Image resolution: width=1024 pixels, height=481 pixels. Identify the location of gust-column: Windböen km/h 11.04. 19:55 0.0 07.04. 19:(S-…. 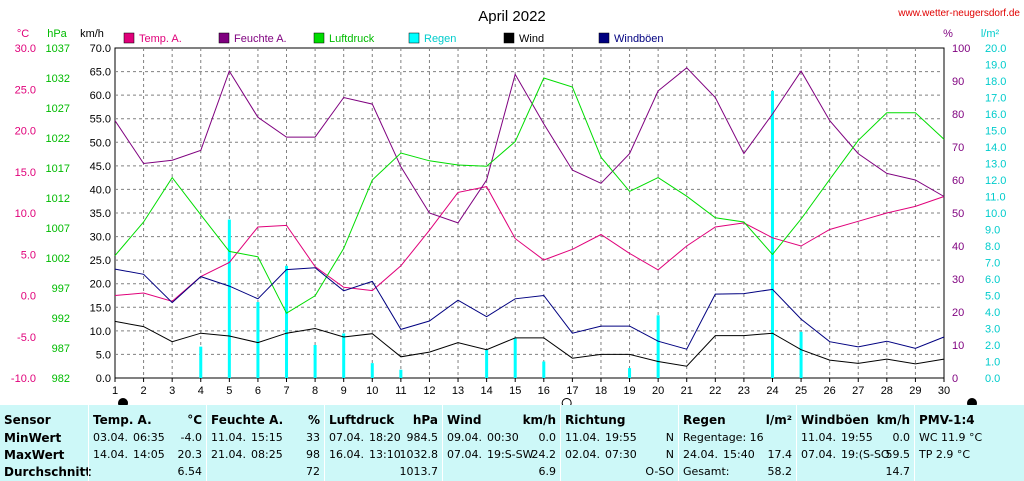
(855, 443).